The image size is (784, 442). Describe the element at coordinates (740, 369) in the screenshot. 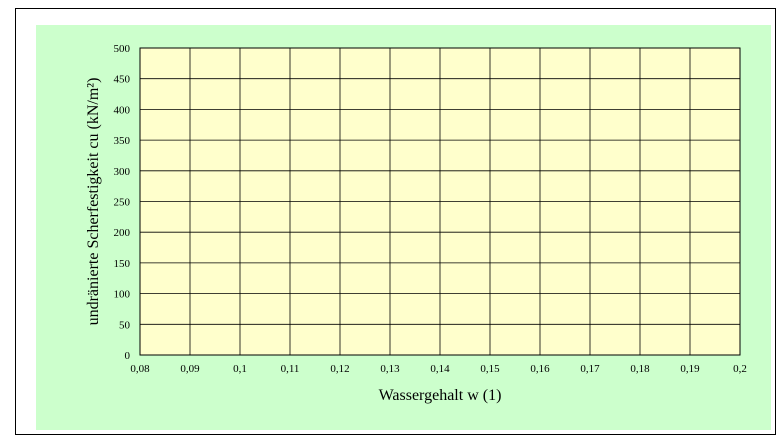

I see `x-tick-label: 0,2` at that location.